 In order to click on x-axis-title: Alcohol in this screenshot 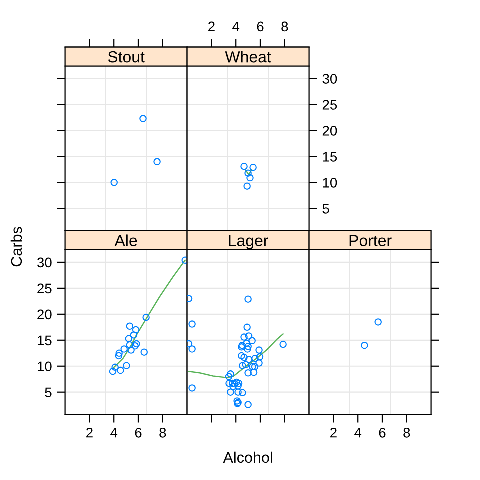, I will do `click(247, 458)`.